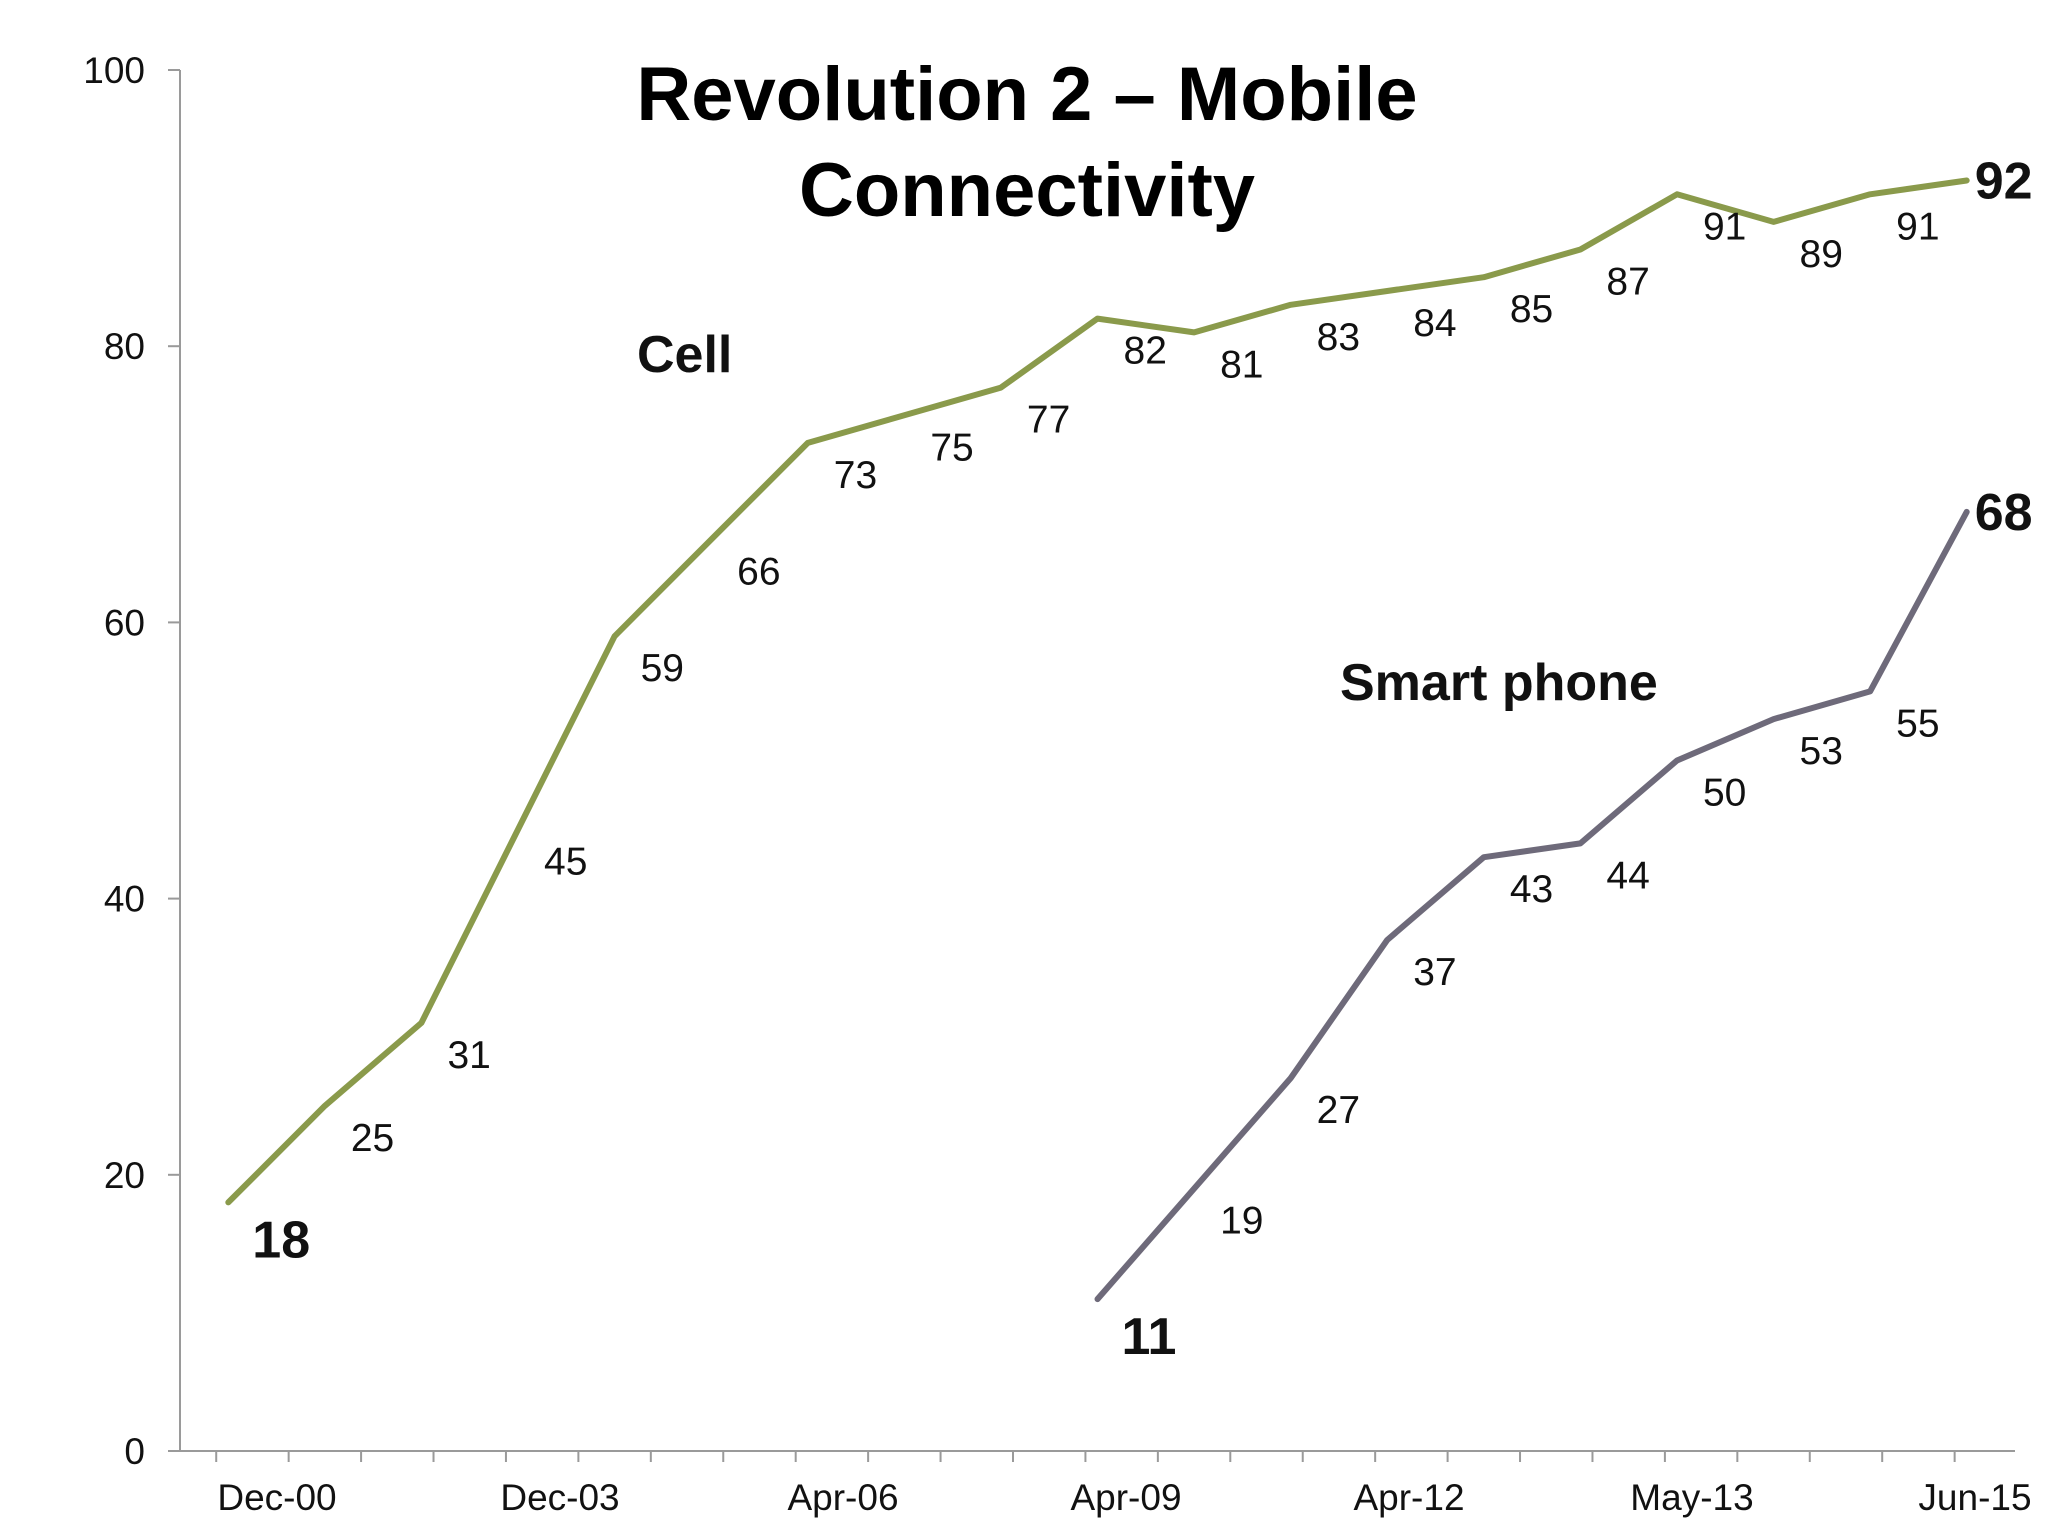  I want to click on y-tick-label: 60, so click(124, 622).